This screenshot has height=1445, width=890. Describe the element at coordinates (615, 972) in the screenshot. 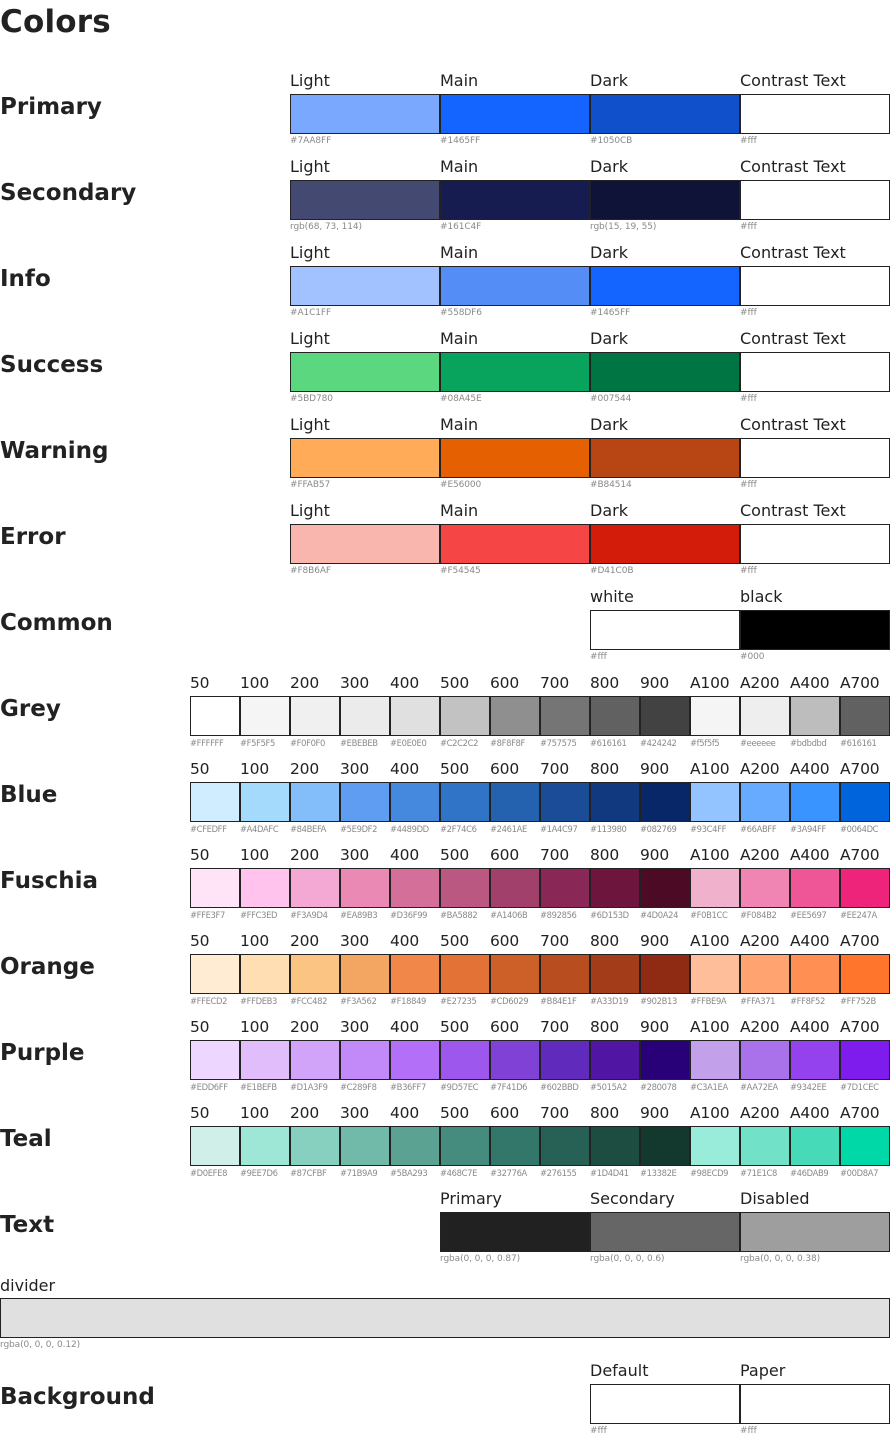

I see `swatch-cell-orange-800: 800 #A33D19` at that location.